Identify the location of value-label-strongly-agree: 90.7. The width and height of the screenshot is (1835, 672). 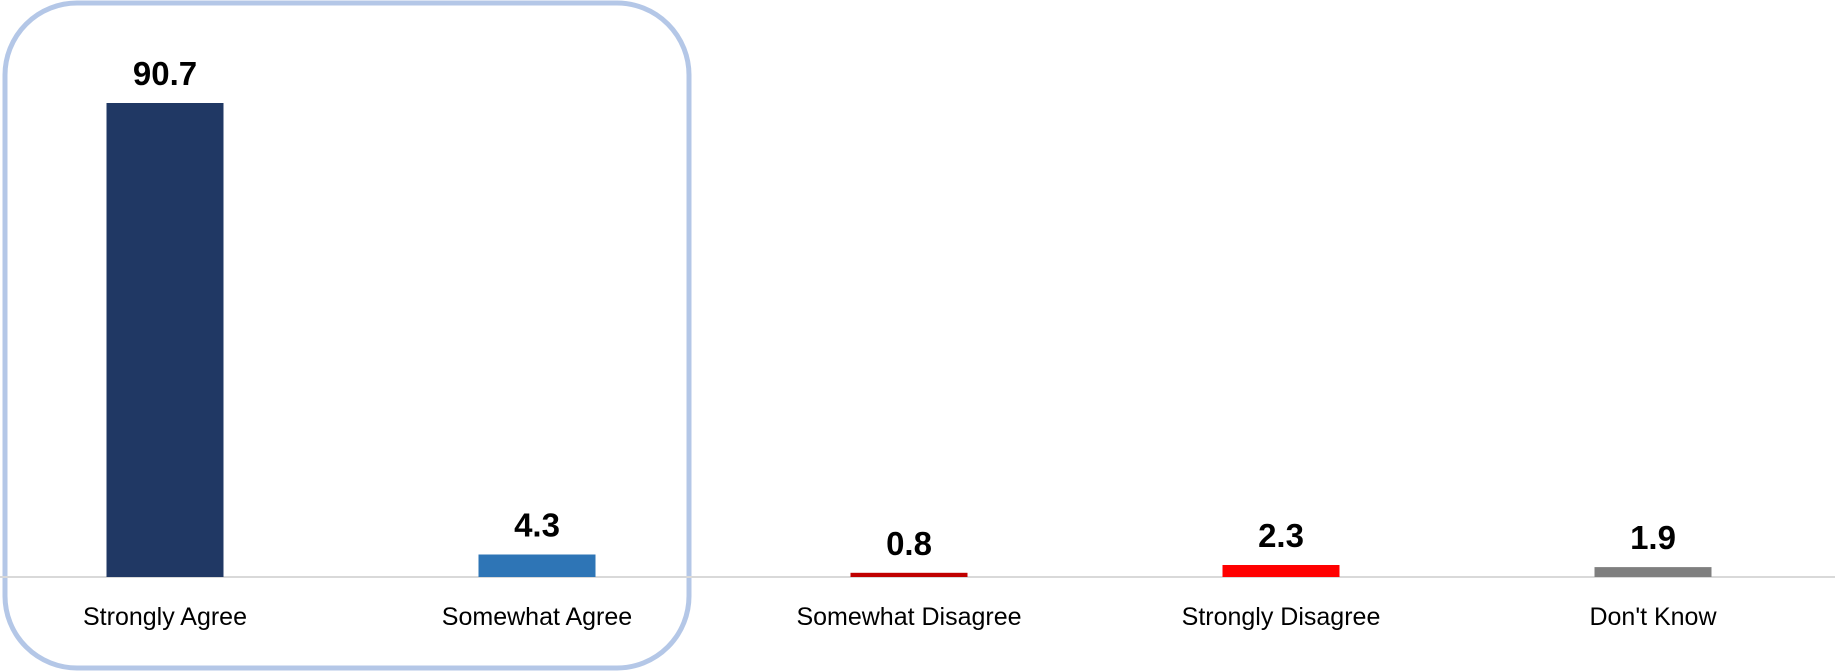
(165, 73).